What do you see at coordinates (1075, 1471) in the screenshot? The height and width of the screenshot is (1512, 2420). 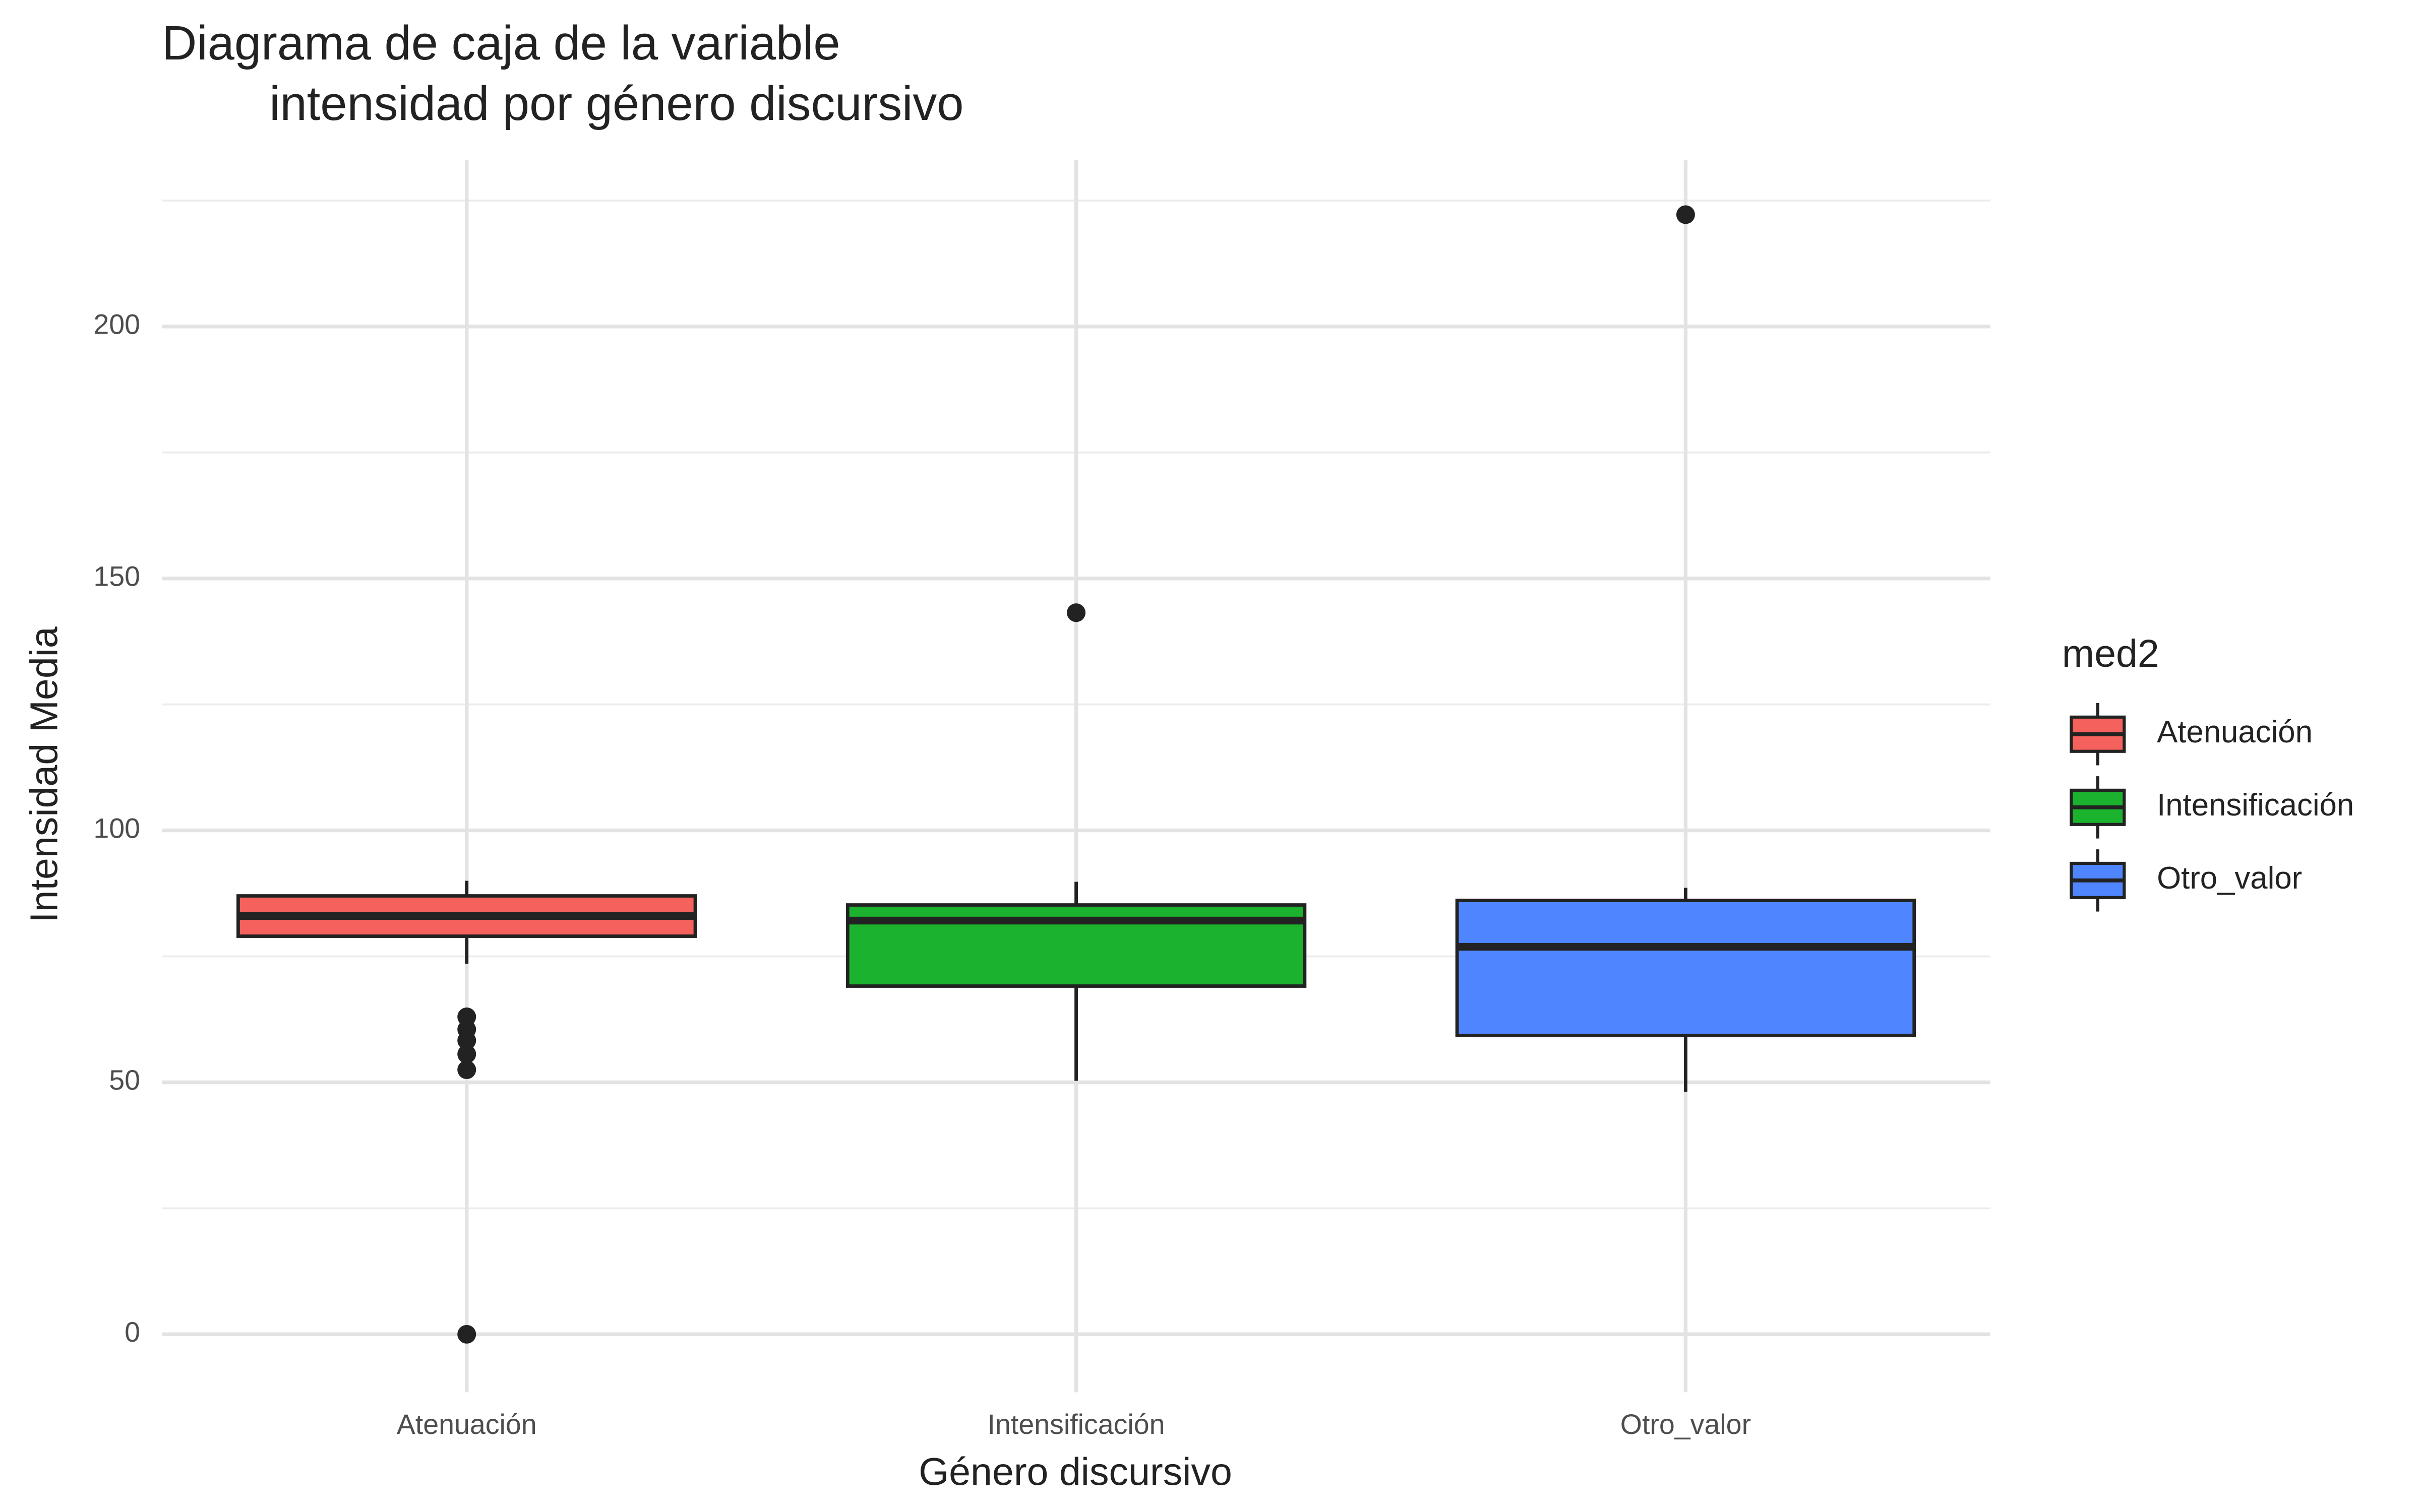 I see `x-axis-title: Género discursivo` at bounding box center [1075, 1471].